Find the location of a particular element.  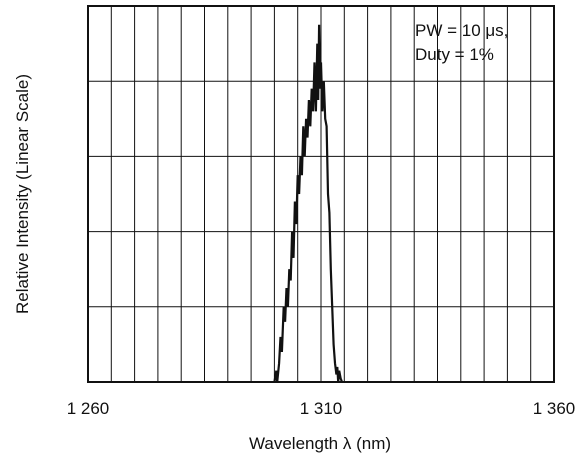

y-axis-label: Relative Intensity (Linear Scale) is located at coordinates (22, 194).